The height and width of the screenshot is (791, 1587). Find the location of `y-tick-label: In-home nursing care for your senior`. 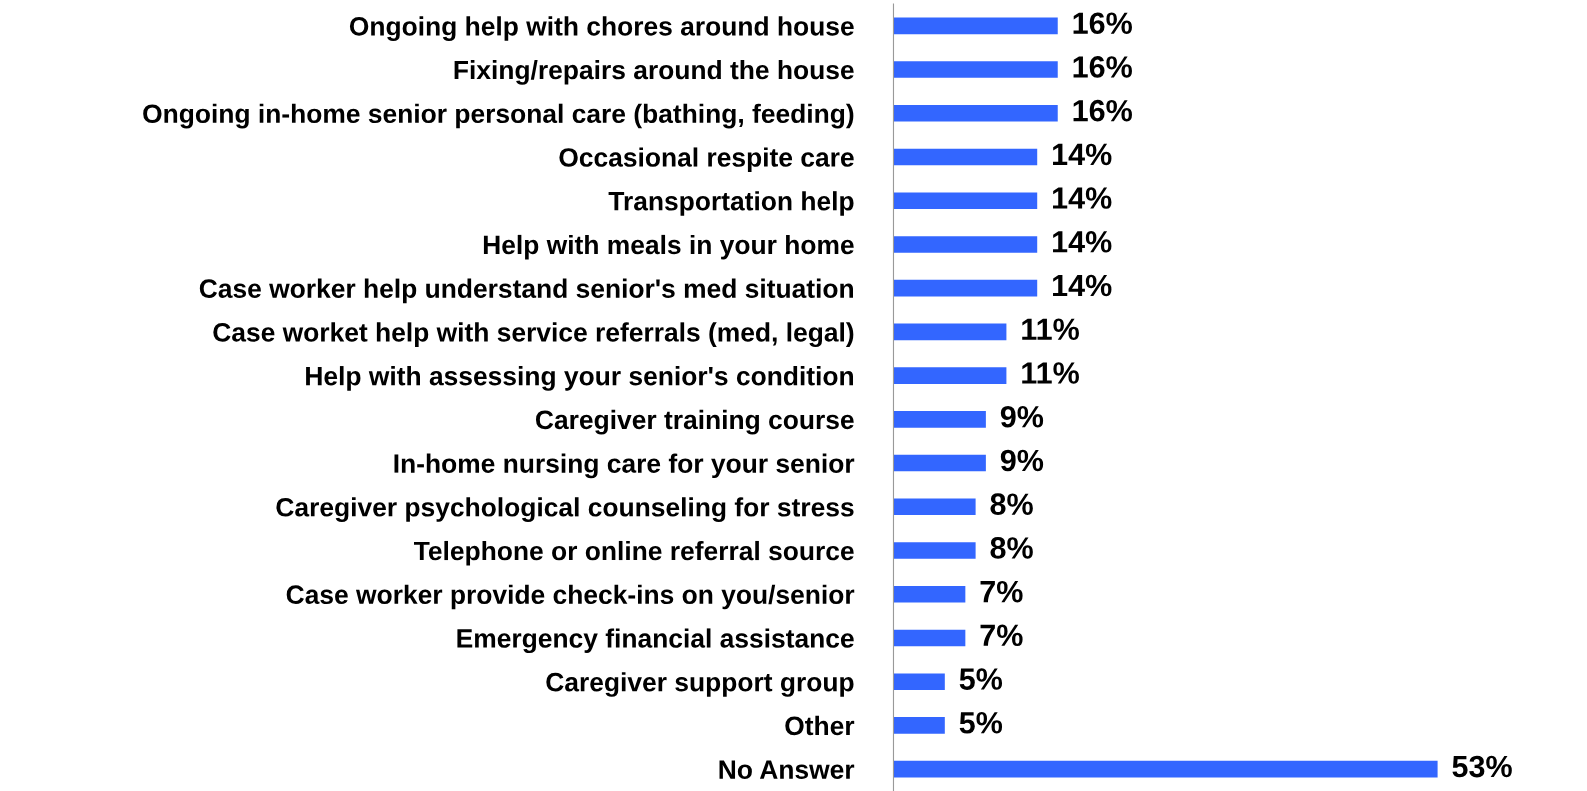

y-tick-label: In-home nursing care for your senior is located at coordinates (624, 466).